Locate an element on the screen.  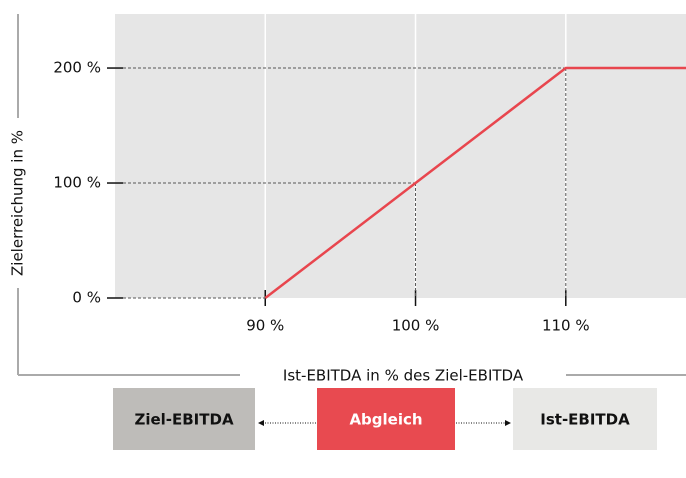
box-label: Ziel-EBITDA is located at coordinates (184, 420).